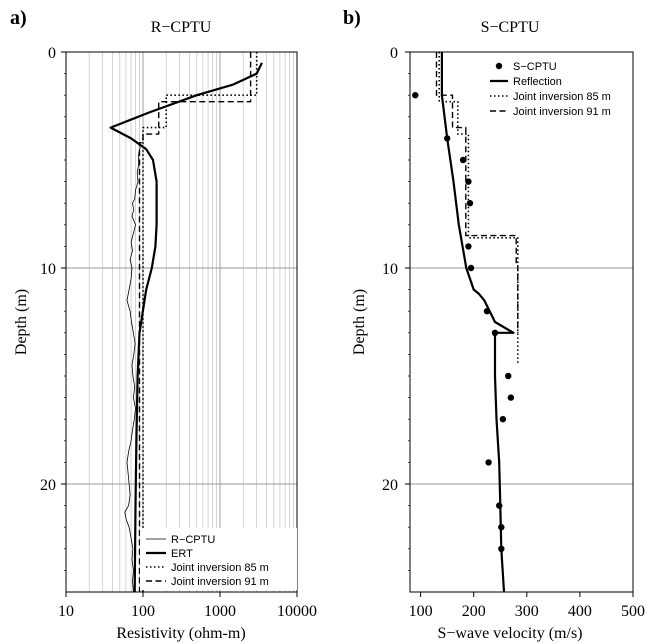 The image size is (649, 644). Describe the element at coordinates (521, 376) in the screenshot. I see `panel-b-grid` at that location.